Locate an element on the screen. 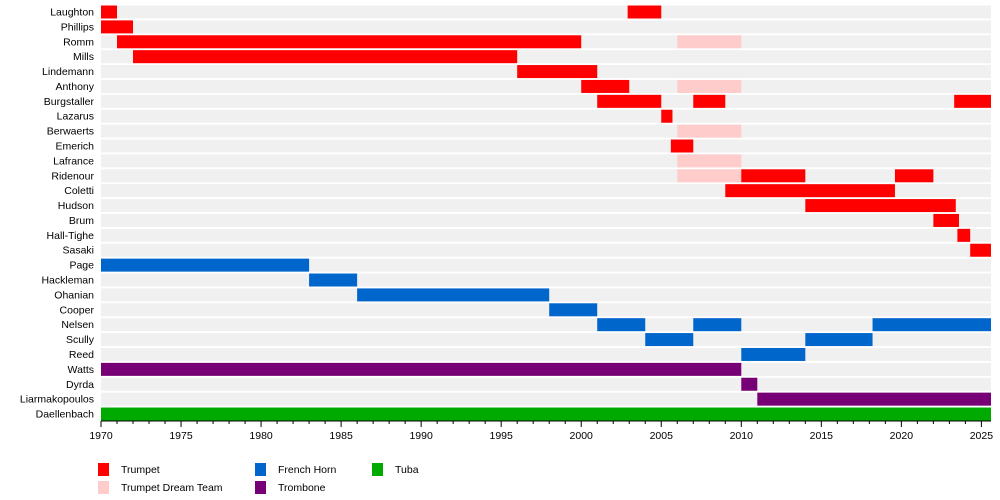 This screenshot has width=1000, height=500. x-tick-label: 2020 is located at coordinates (902, 436).